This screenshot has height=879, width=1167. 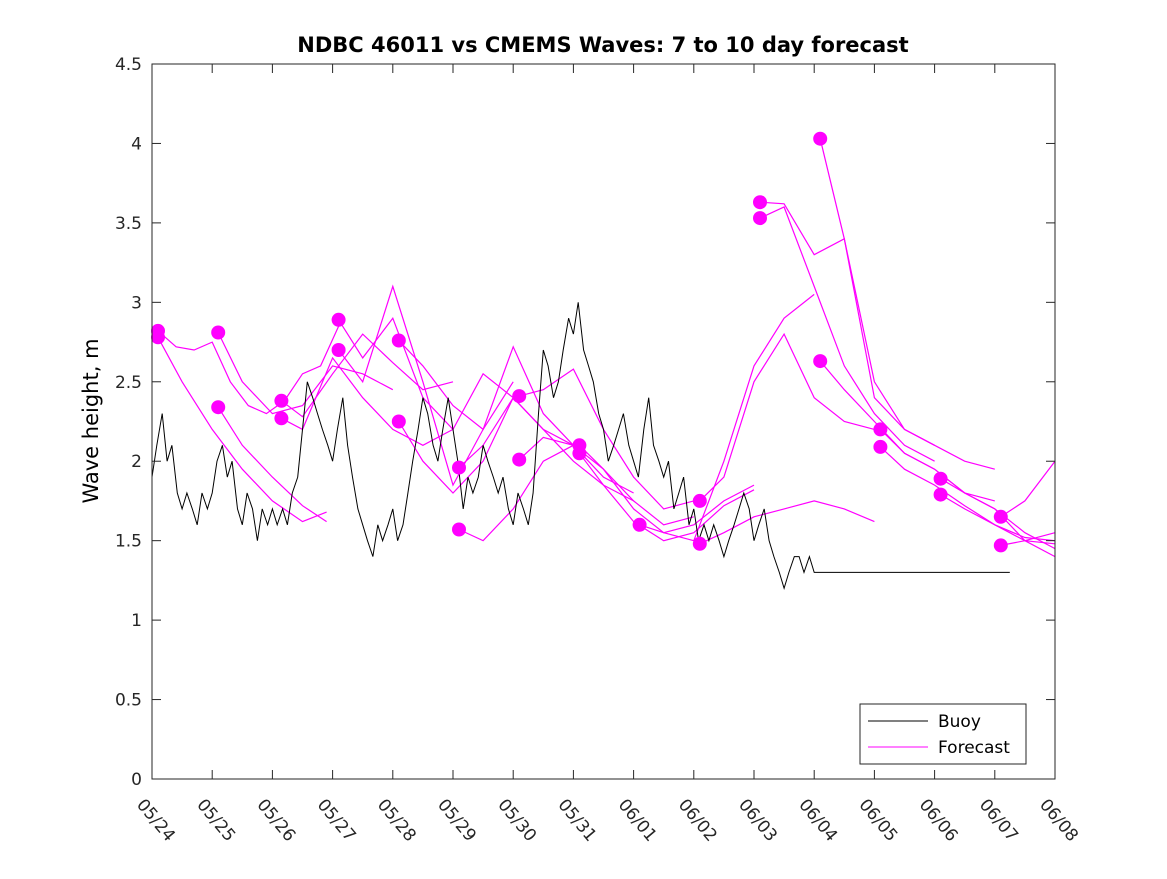 I want to click on x-tick-label: 06/05, so click(x=878, y=820).